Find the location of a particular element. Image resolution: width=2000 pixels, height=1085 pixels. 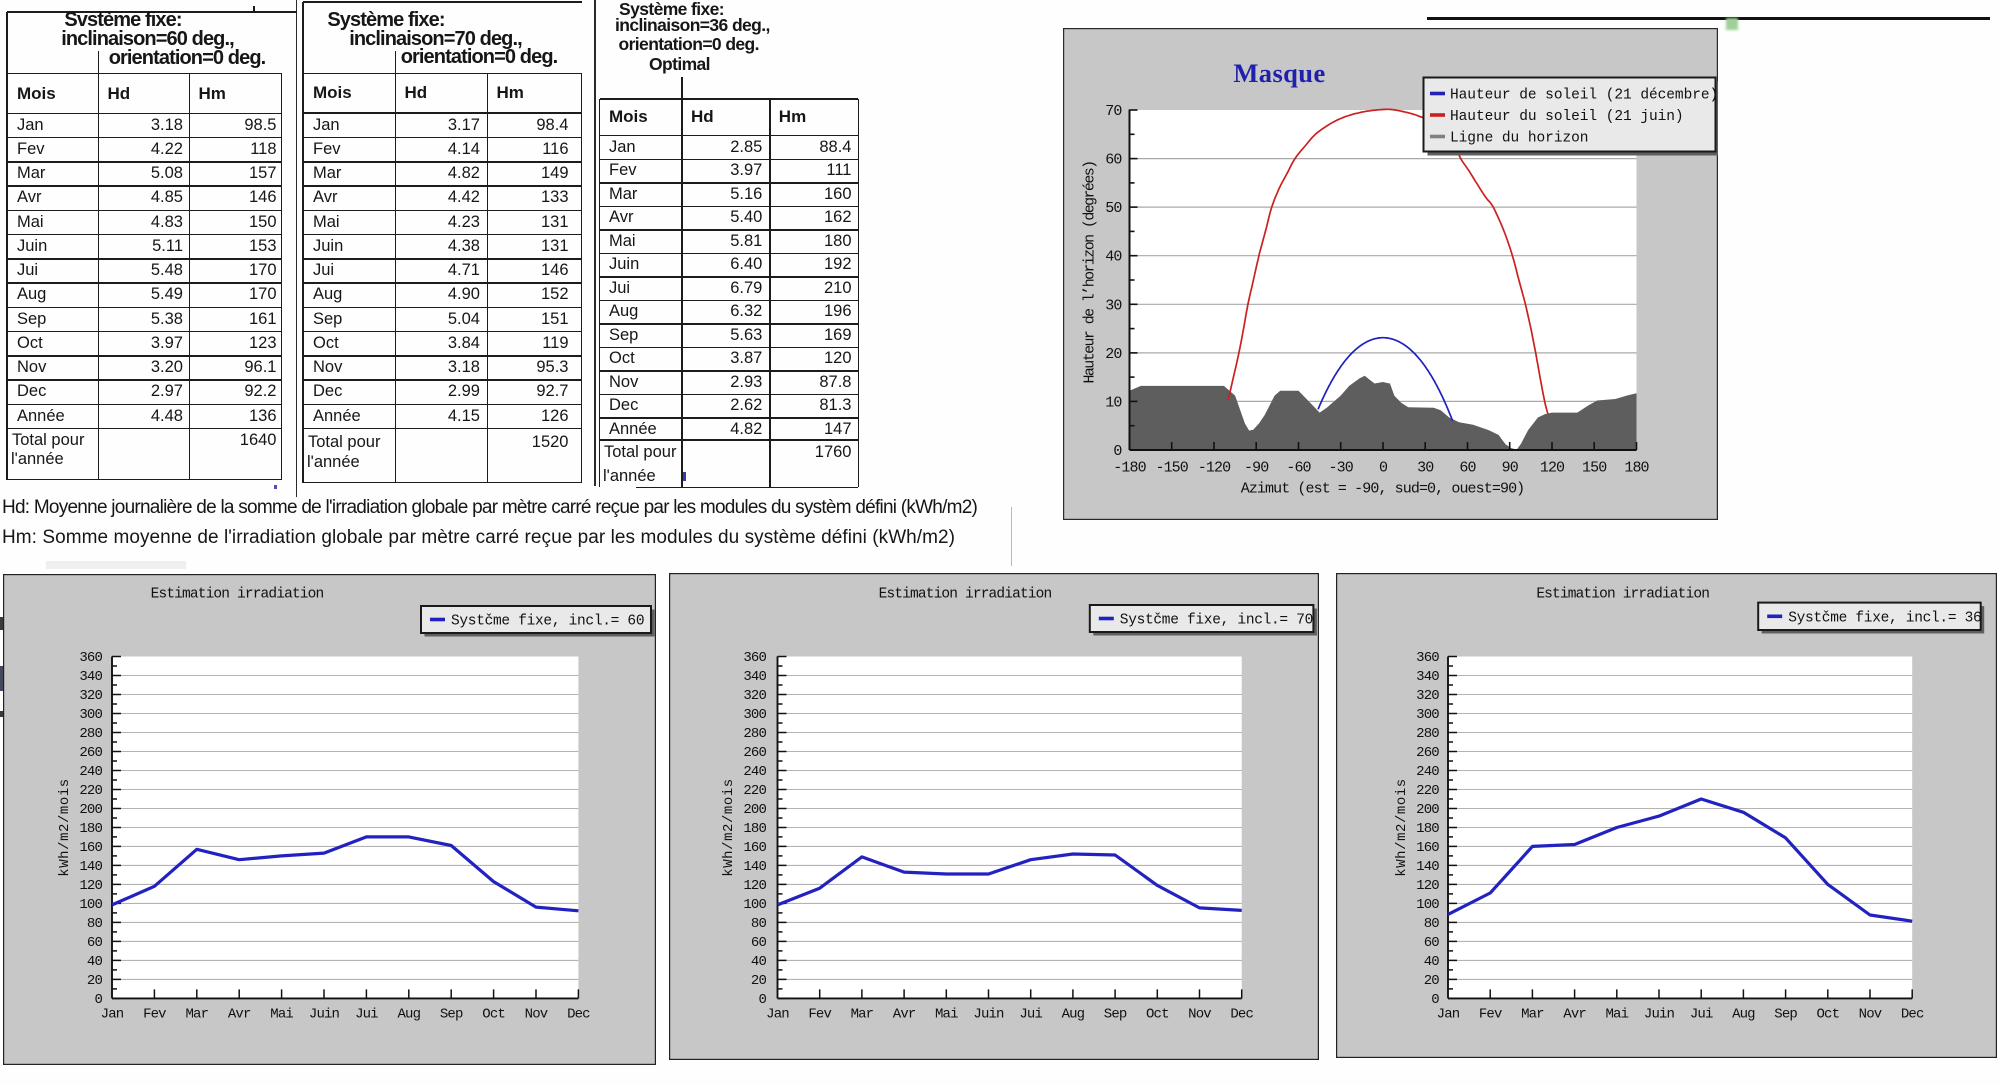

svg-text: -60 is located at coordinates (1298, 467).